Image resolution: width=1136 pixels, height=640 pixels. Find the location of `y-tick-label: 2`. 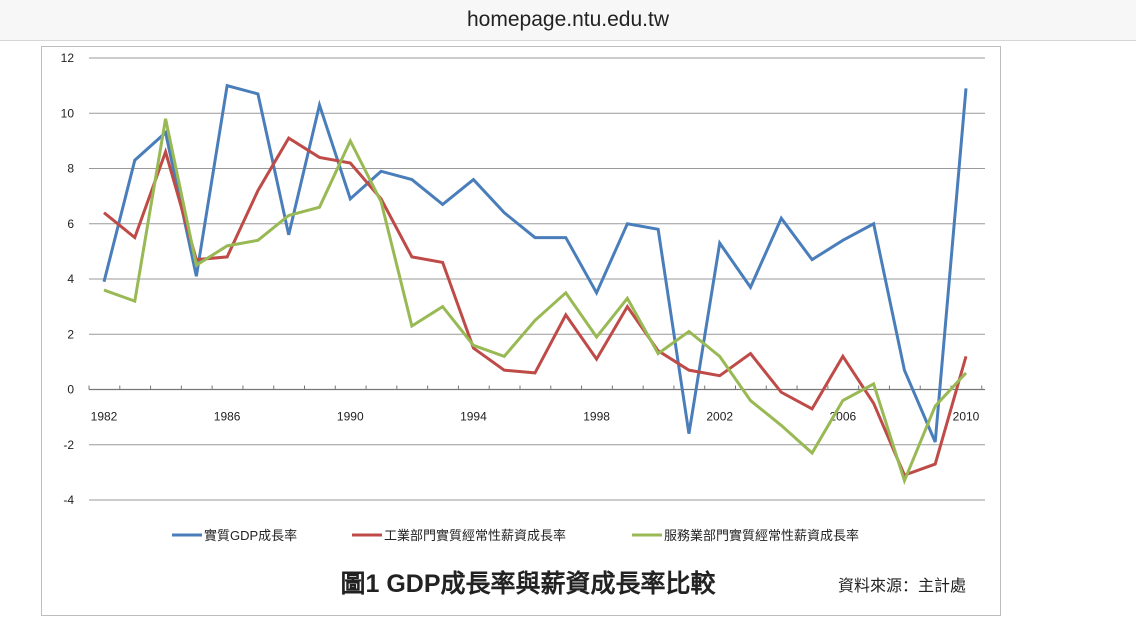

y-tick-label: 2 is located at coordinates (70, 334).